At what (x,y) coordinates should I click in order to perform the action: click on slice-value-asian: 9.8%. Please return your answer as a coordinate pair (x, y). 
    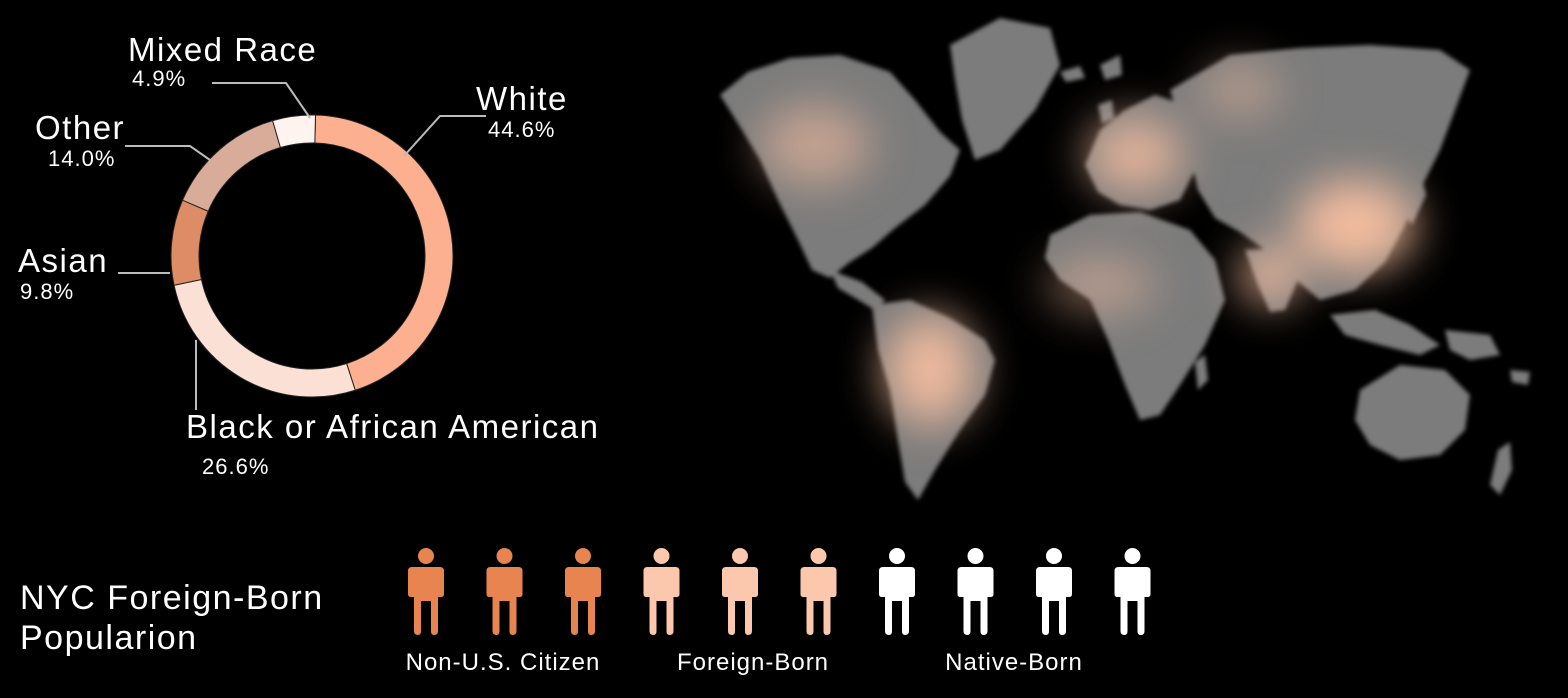
    Looking at the image, I should click on (47, 291).